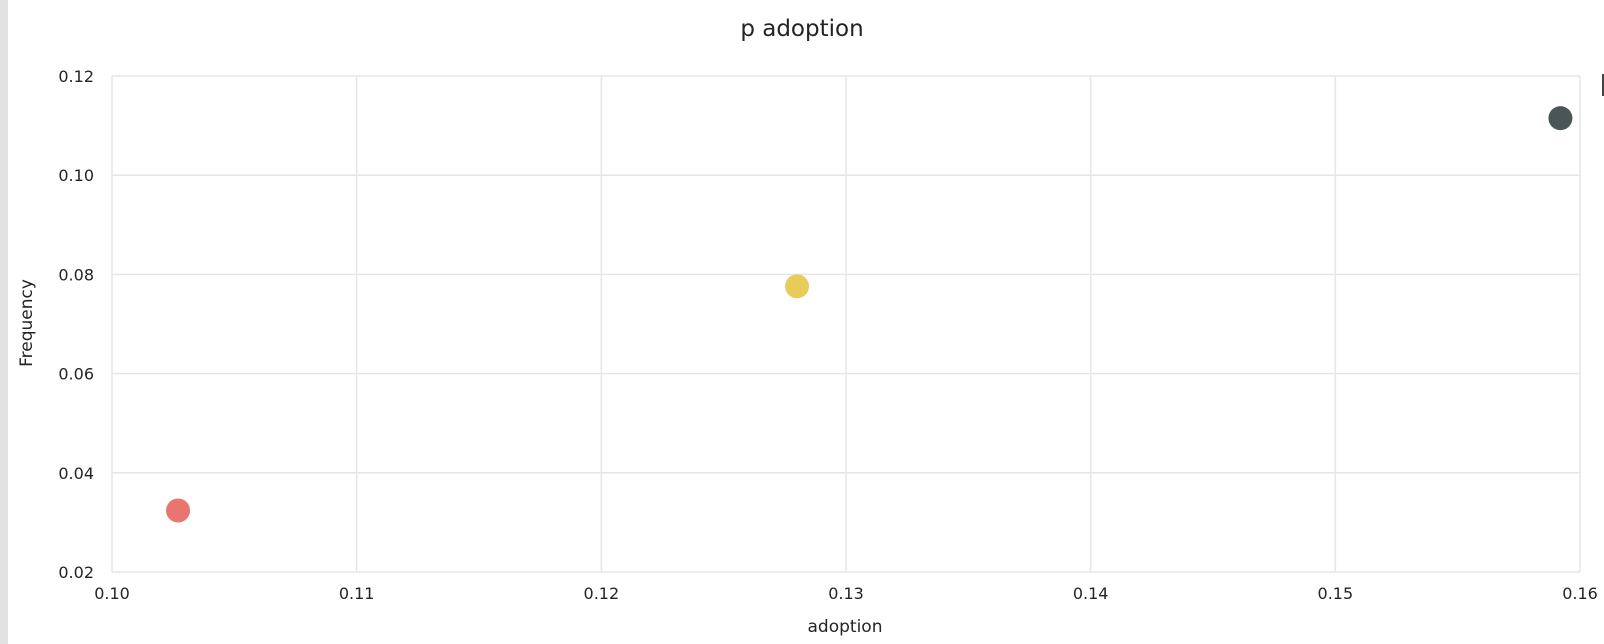 This screenshot has height=644, width=1604. What do you see at coordinates (1091, 593) in the screenshot?
I see `x-tick-label: 0.14` at bounding box center [1091, 593].